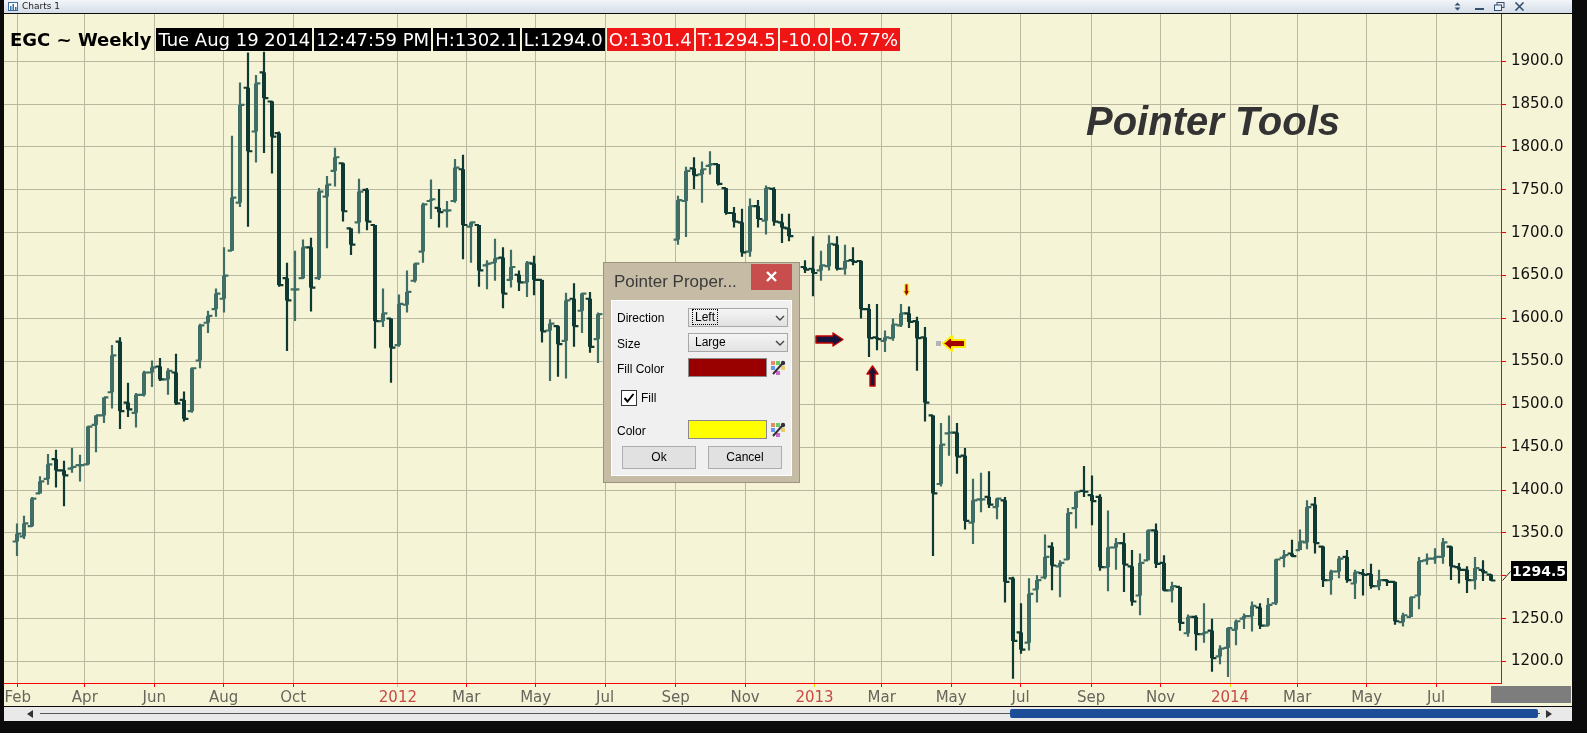  Describe the element at coordinates (1537, 488) in the screenshot. I see `y-tick-label: 1400.0` at that location.